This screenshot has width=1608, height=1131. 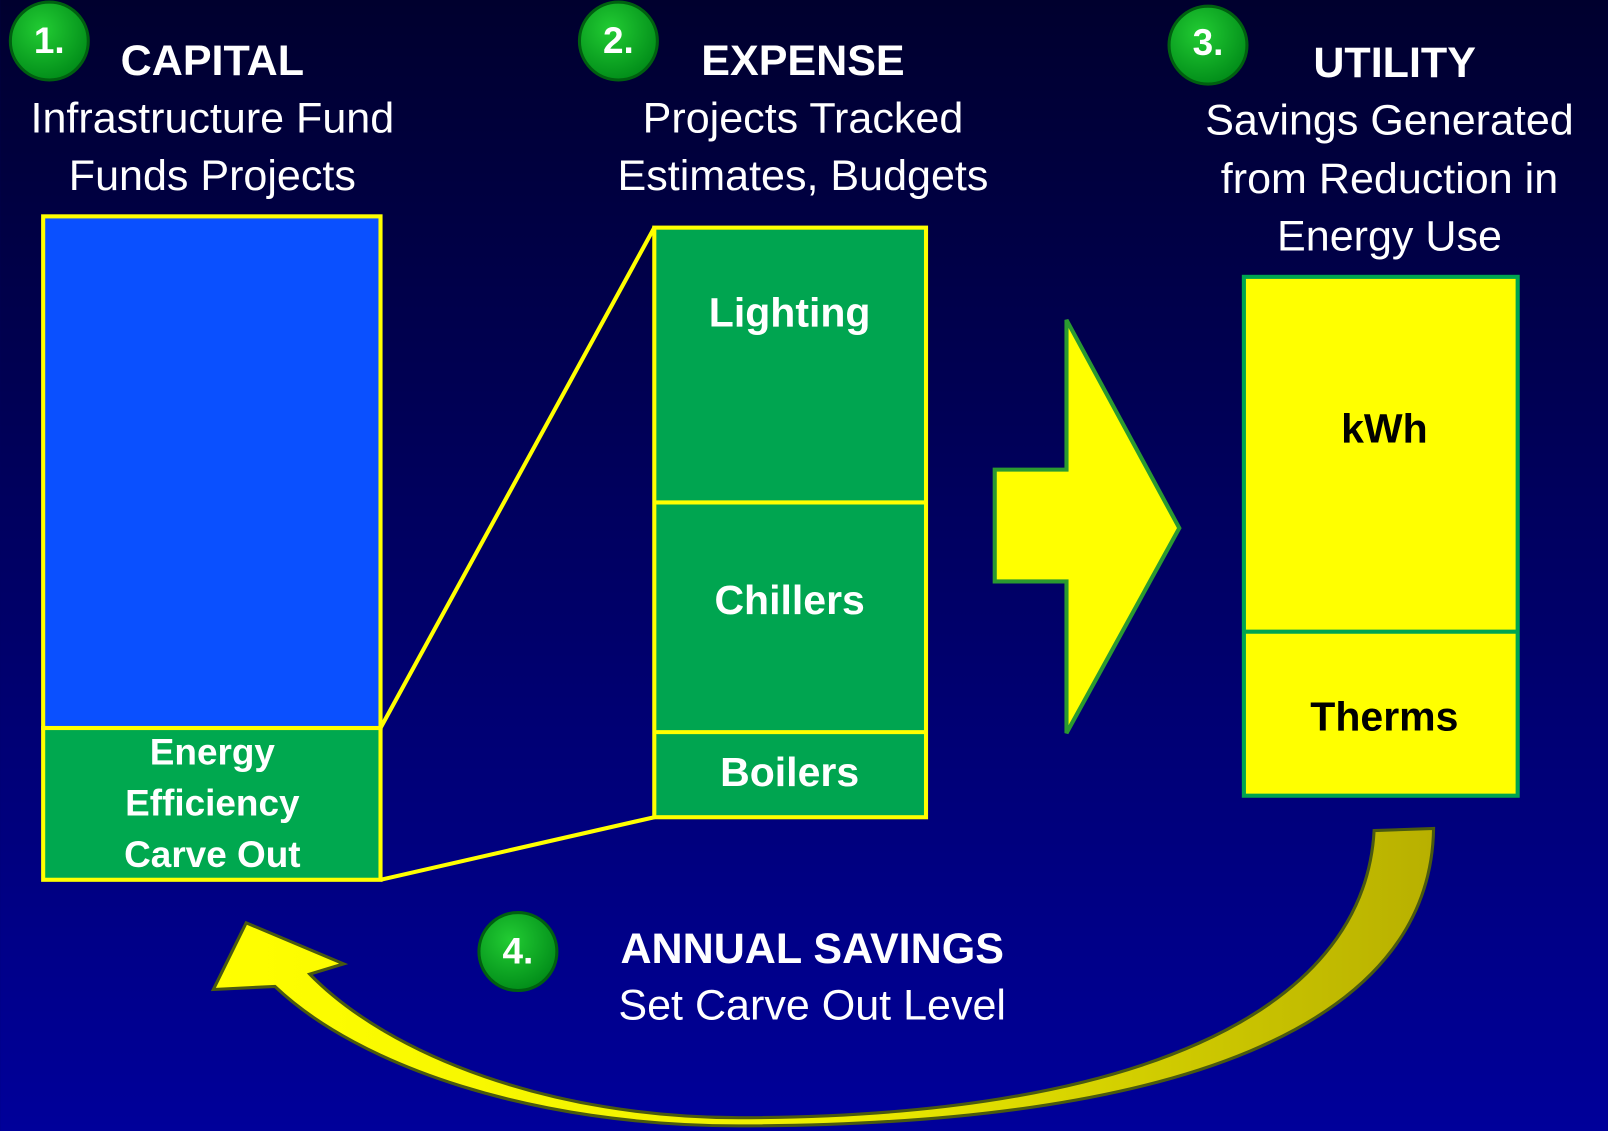 I want to click on arrow, so click(x=1087, y=526).